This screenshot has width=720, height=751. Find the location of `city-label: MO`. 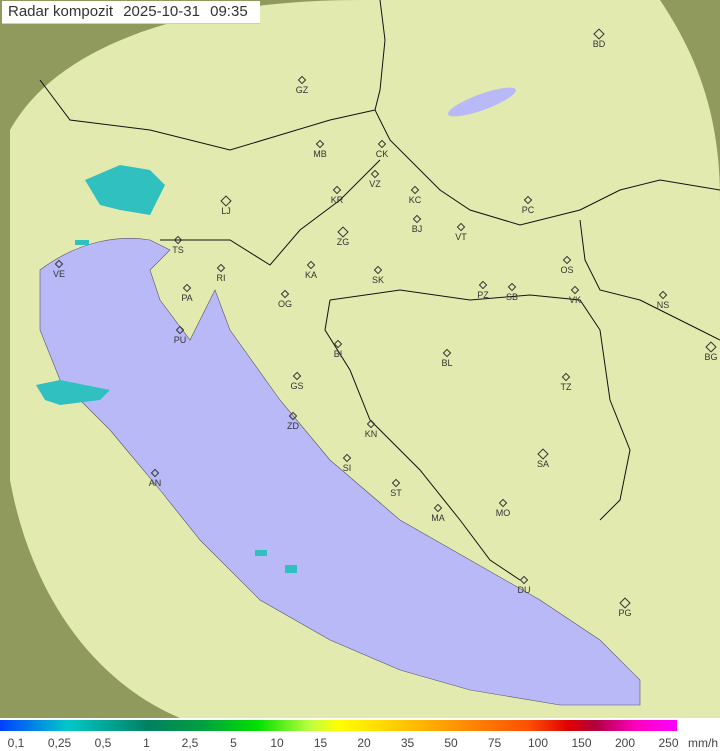

city-label: MO is located at coordinates (503, 513).